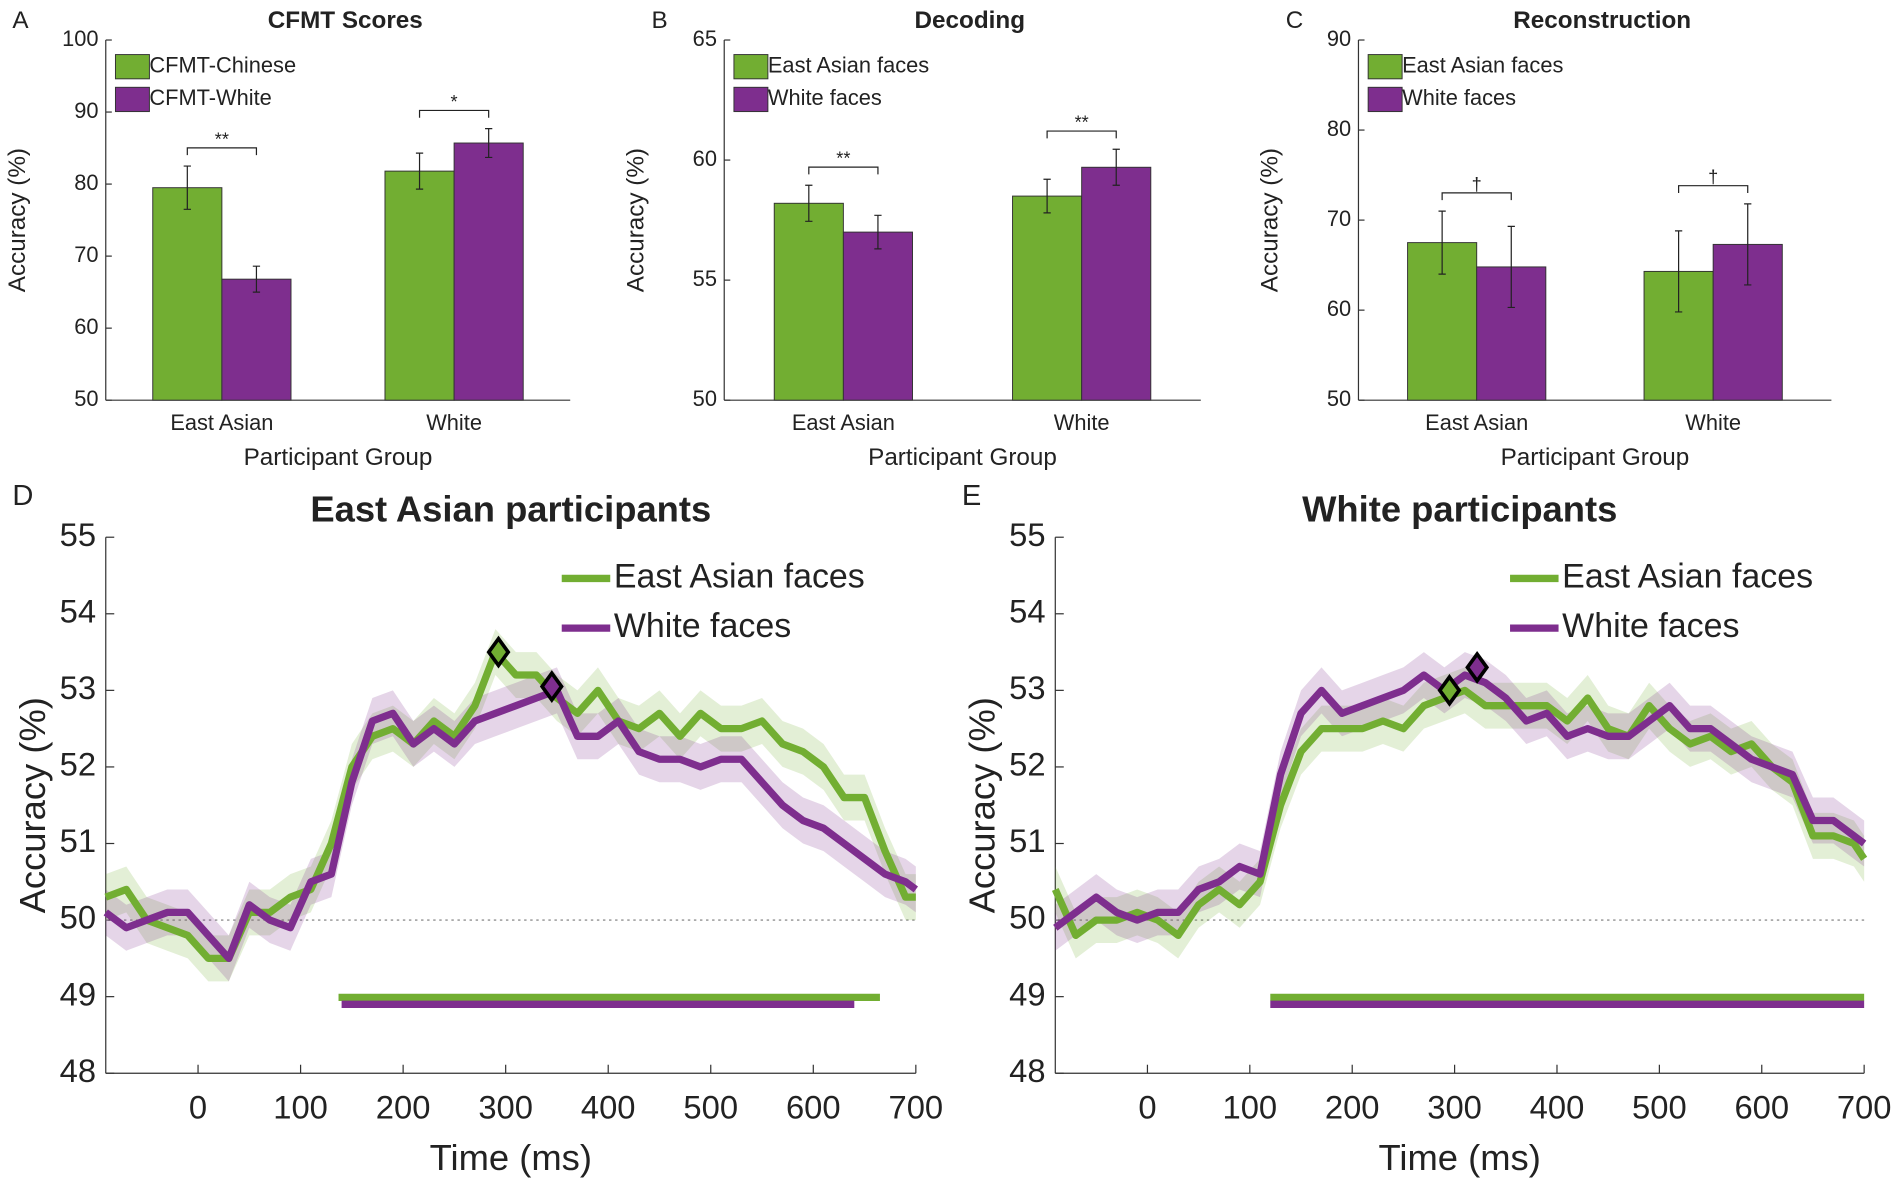 This screenshot has height=1191, width=1902. Describe the element at coordinates (86, 110) in the screenshot. I see `y-tick-label: 90` at that location.